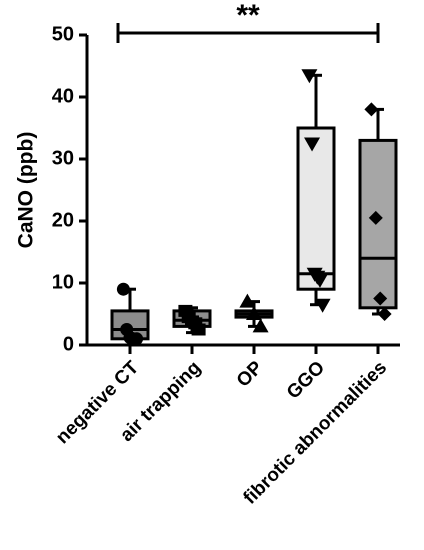 Image resolution: width=424 pixels, height=550 pixels. I want to click on significance-label: **, so click(248, 16).